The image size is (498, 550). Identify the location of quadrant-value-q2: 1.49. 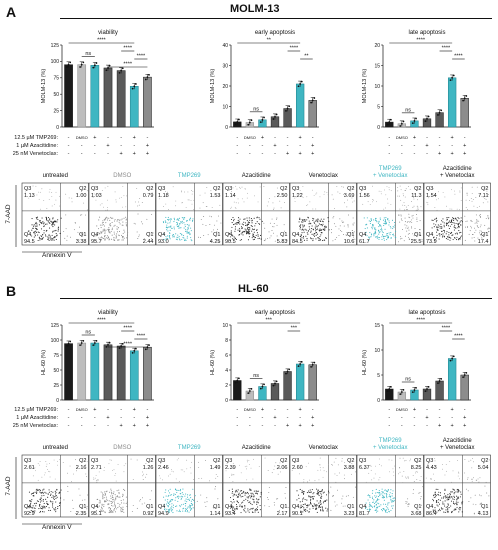
(215, 468).